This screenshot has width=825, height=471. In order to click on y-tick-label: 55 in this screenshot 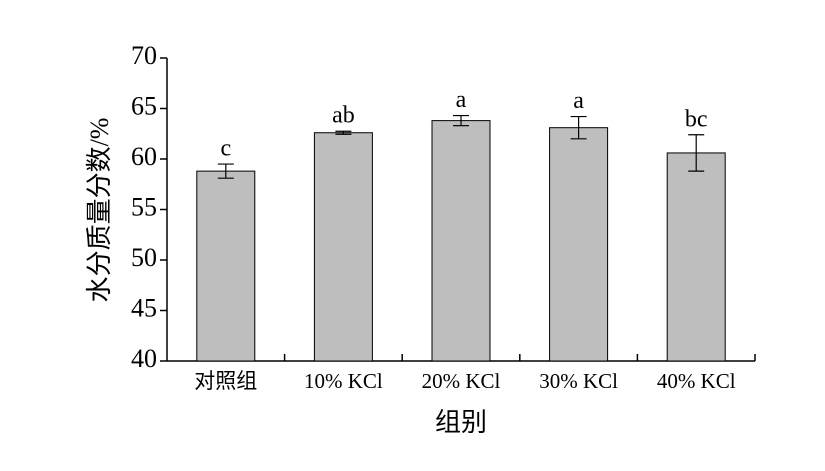, I will do `click(144, 206)`.